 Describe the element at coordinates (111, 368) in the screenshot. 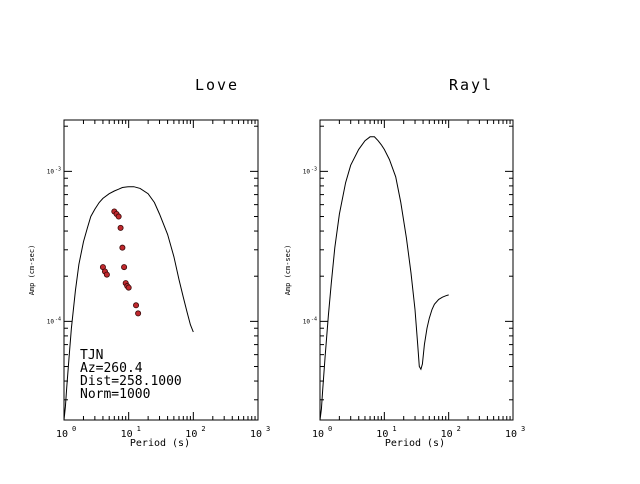

I see `love-annotation-azimuth: Az=260.4` at that location.